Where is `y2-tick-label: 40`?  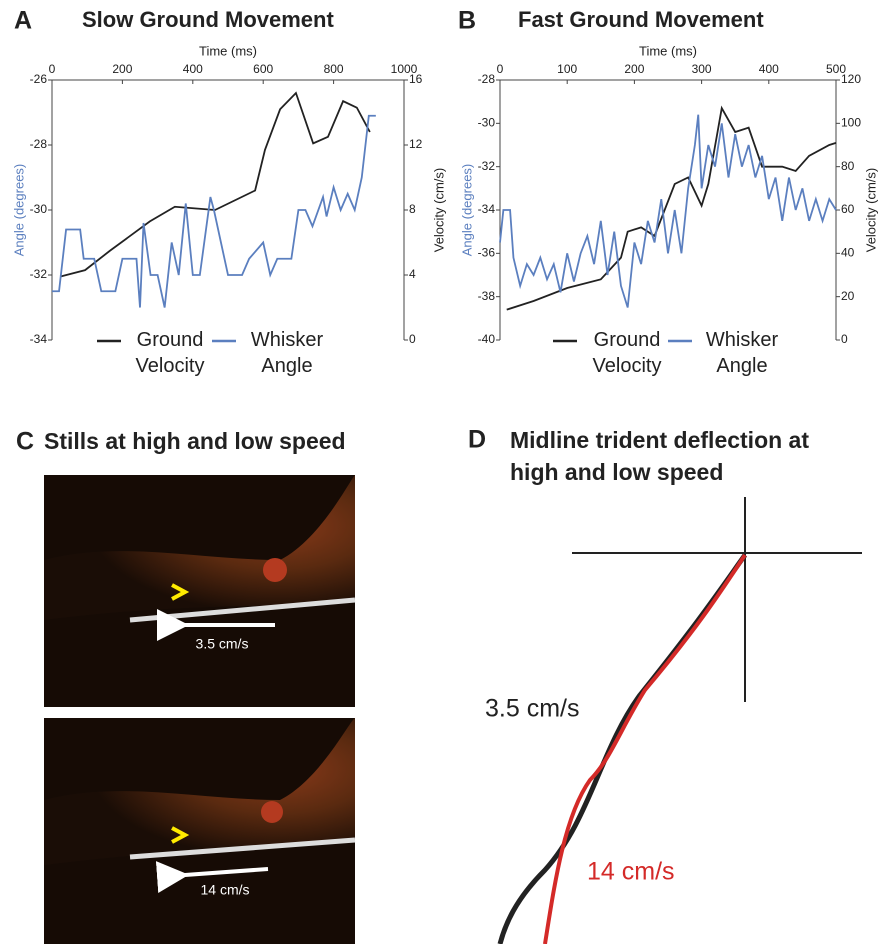
y2-tick-label: 40 is located at coordinates (848, 253).